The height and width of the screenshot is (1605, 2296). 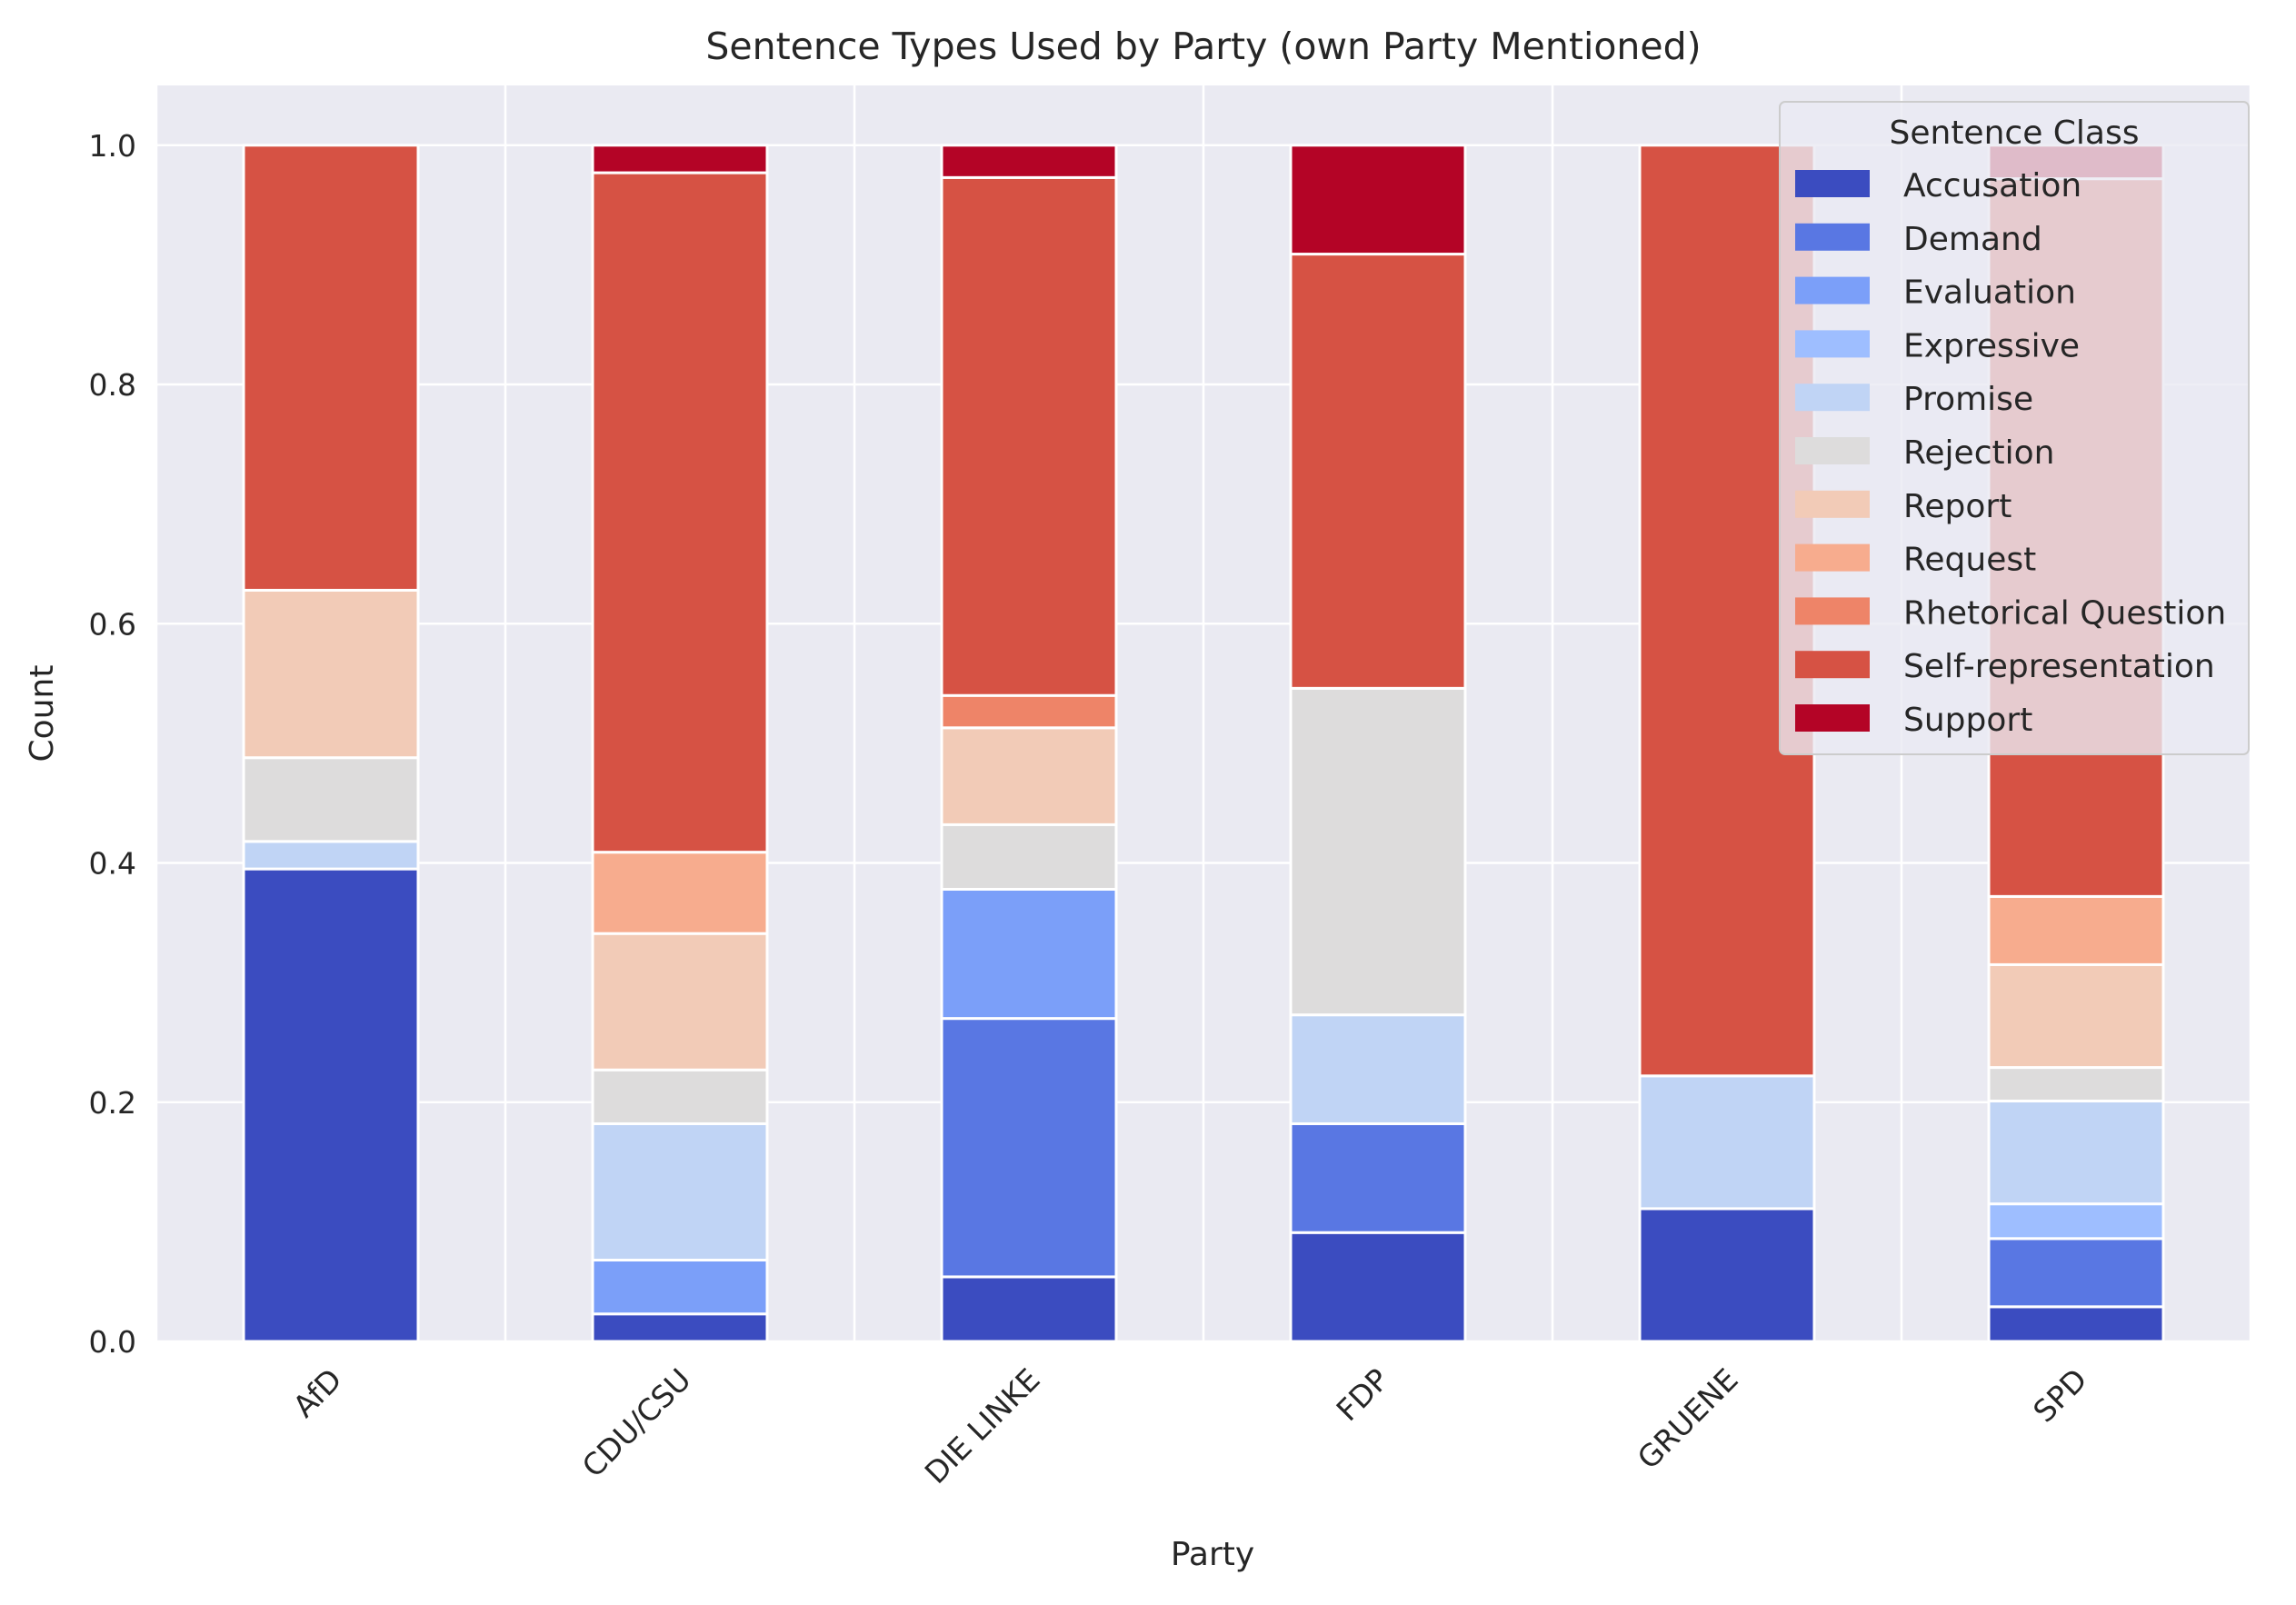 I want to click on legend-label: Evaluation, so click(x=1989, y=293).